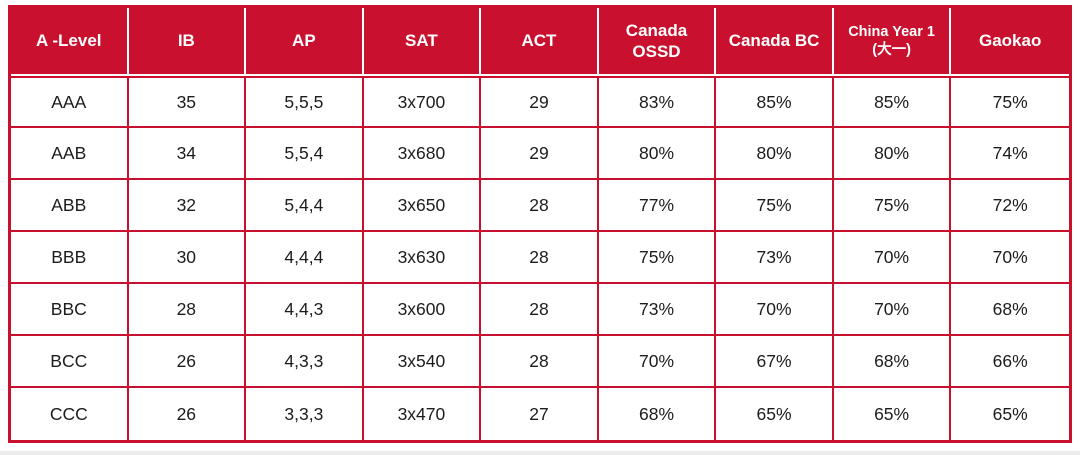 Image resolution: width=1080 pixels, height=455 pixels. Describe the element at coordinates (187, 258) in the screenshot. I see `table-cell: 30` at that location.